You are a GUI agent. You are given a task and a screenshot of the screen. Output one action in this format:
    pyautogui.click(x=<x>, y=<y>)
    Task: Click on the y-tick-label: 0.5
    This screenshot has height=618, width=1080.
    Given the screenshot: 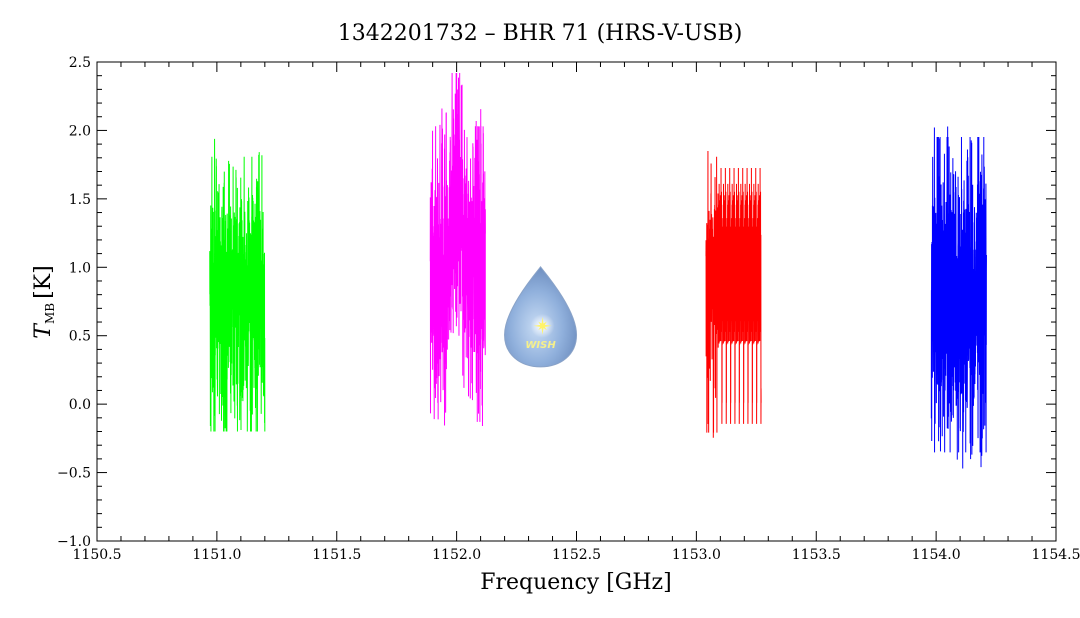 What is the action you would take?
    pyautogui.click(x=80, y=337)
    